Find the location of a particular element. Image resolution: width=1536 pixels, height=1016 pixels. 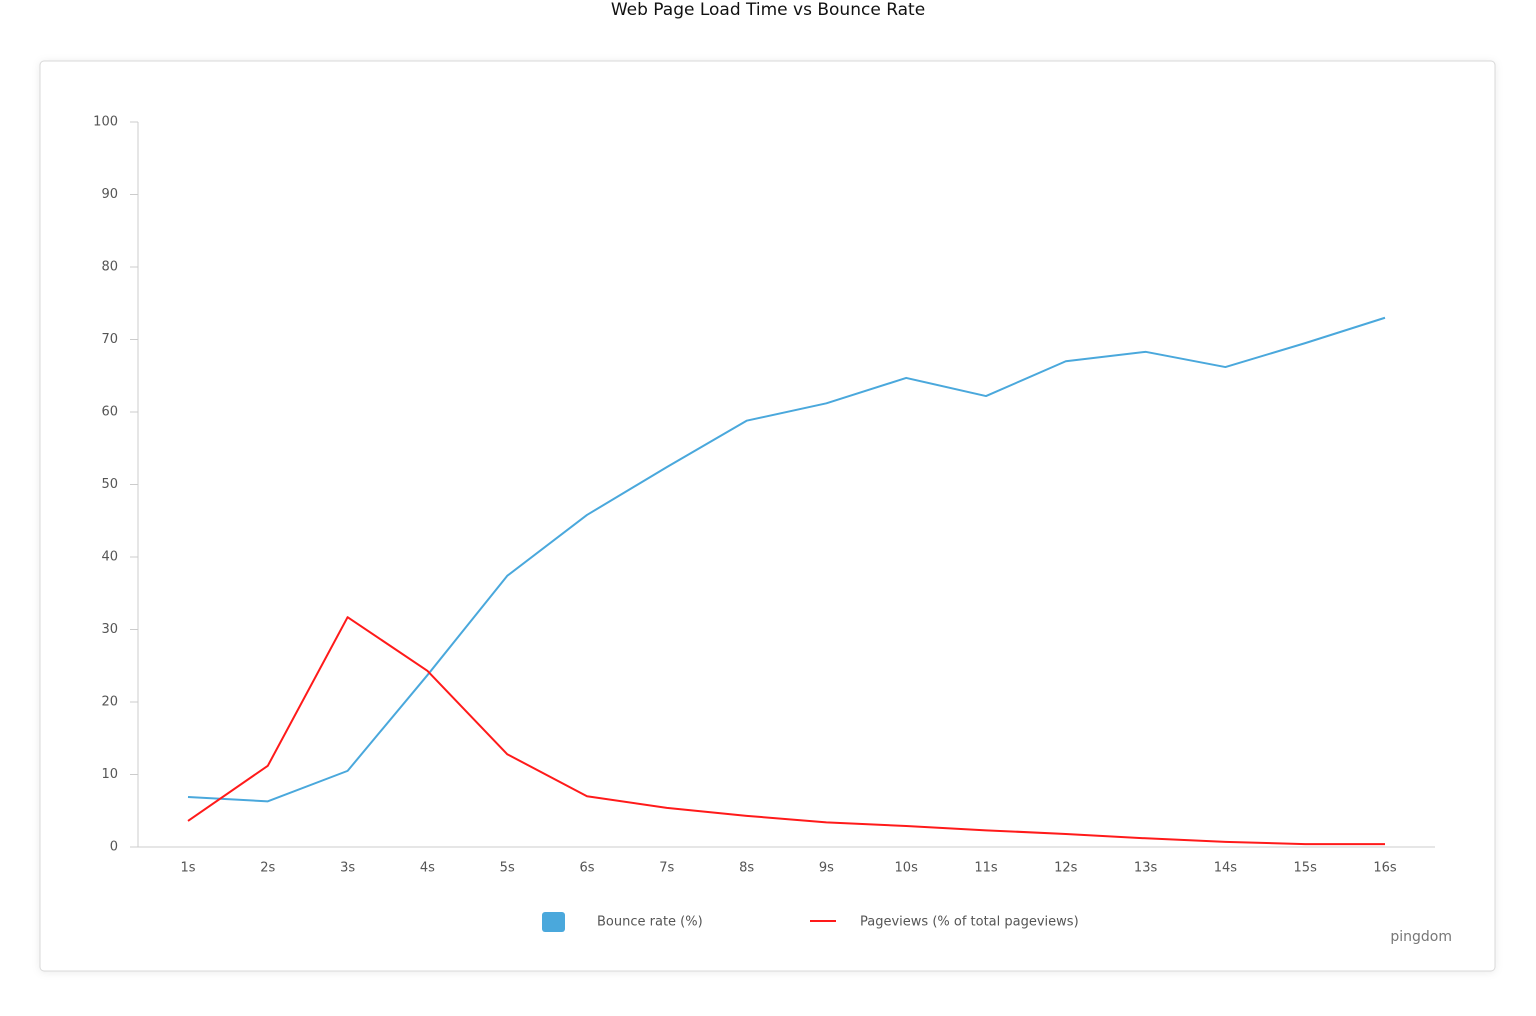

x-tick-label: 15s is located at coordinates (1306, 868).